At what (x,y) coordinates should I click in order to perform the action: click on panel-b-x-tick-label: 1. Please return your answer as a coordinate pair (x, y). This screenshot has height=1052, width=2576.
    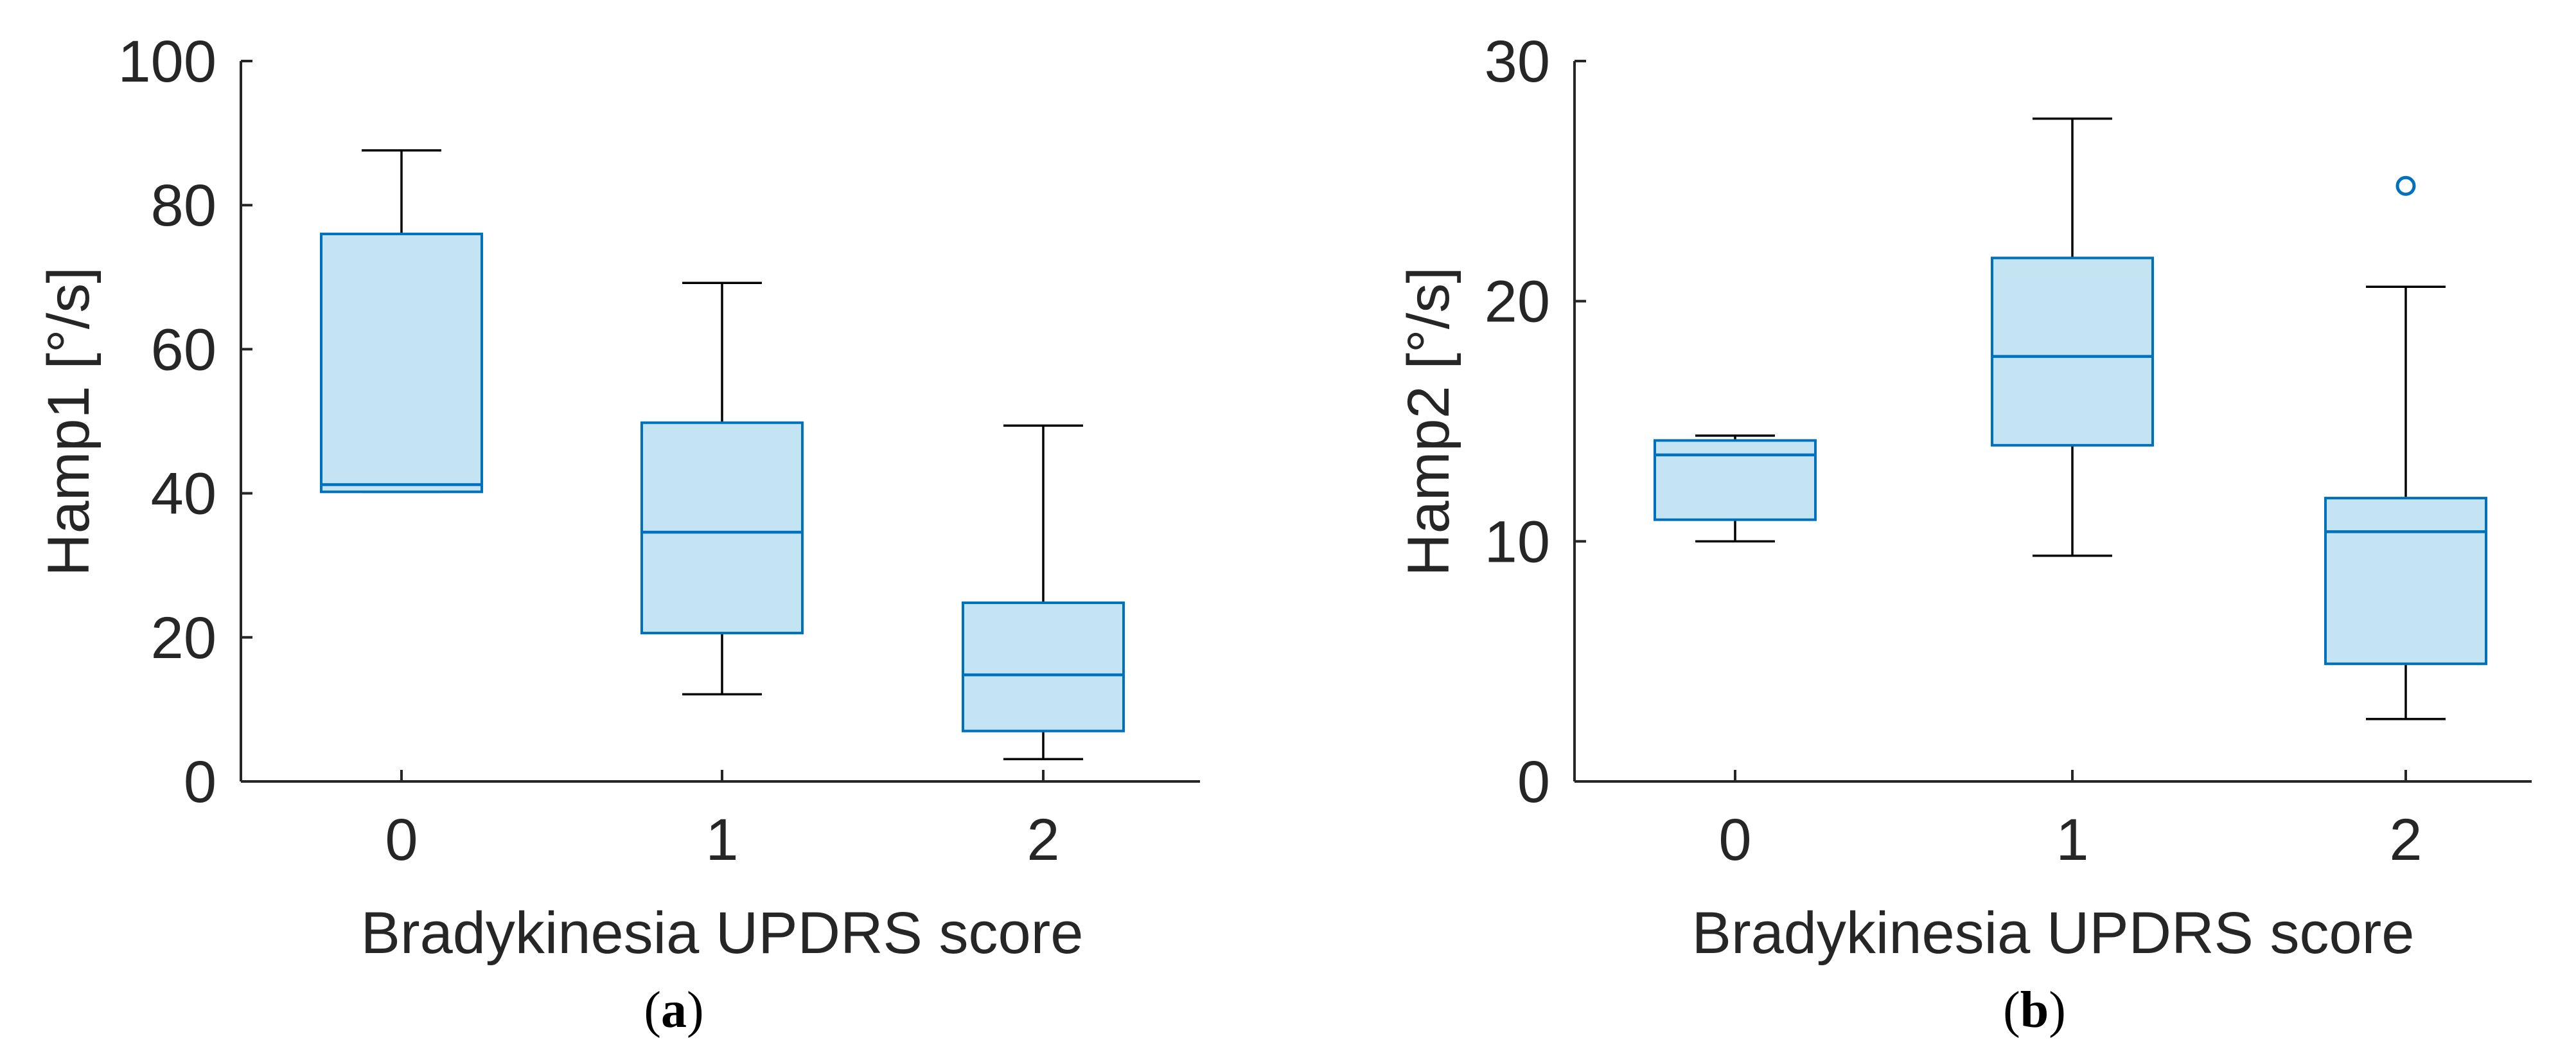
    Looking at the image, I should click on (2072, 840).